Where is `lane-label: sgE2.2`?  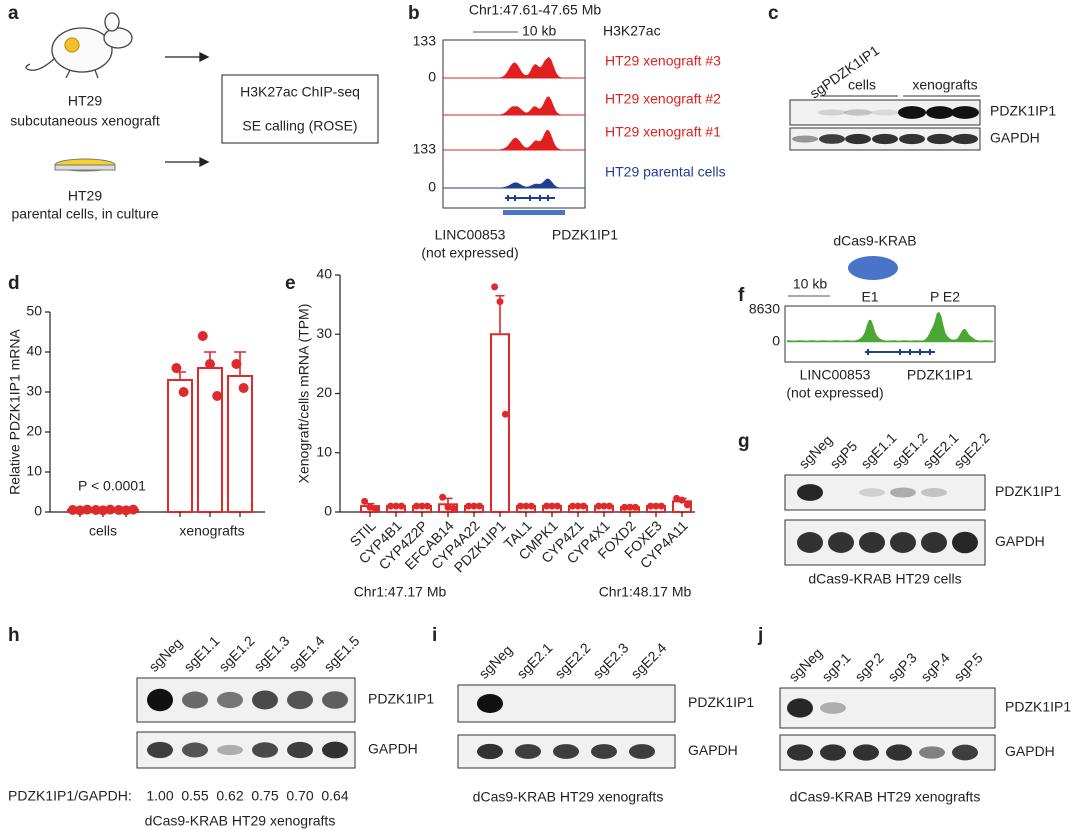
lane-label: sgE2.2 is located at coordinates (971, 450).